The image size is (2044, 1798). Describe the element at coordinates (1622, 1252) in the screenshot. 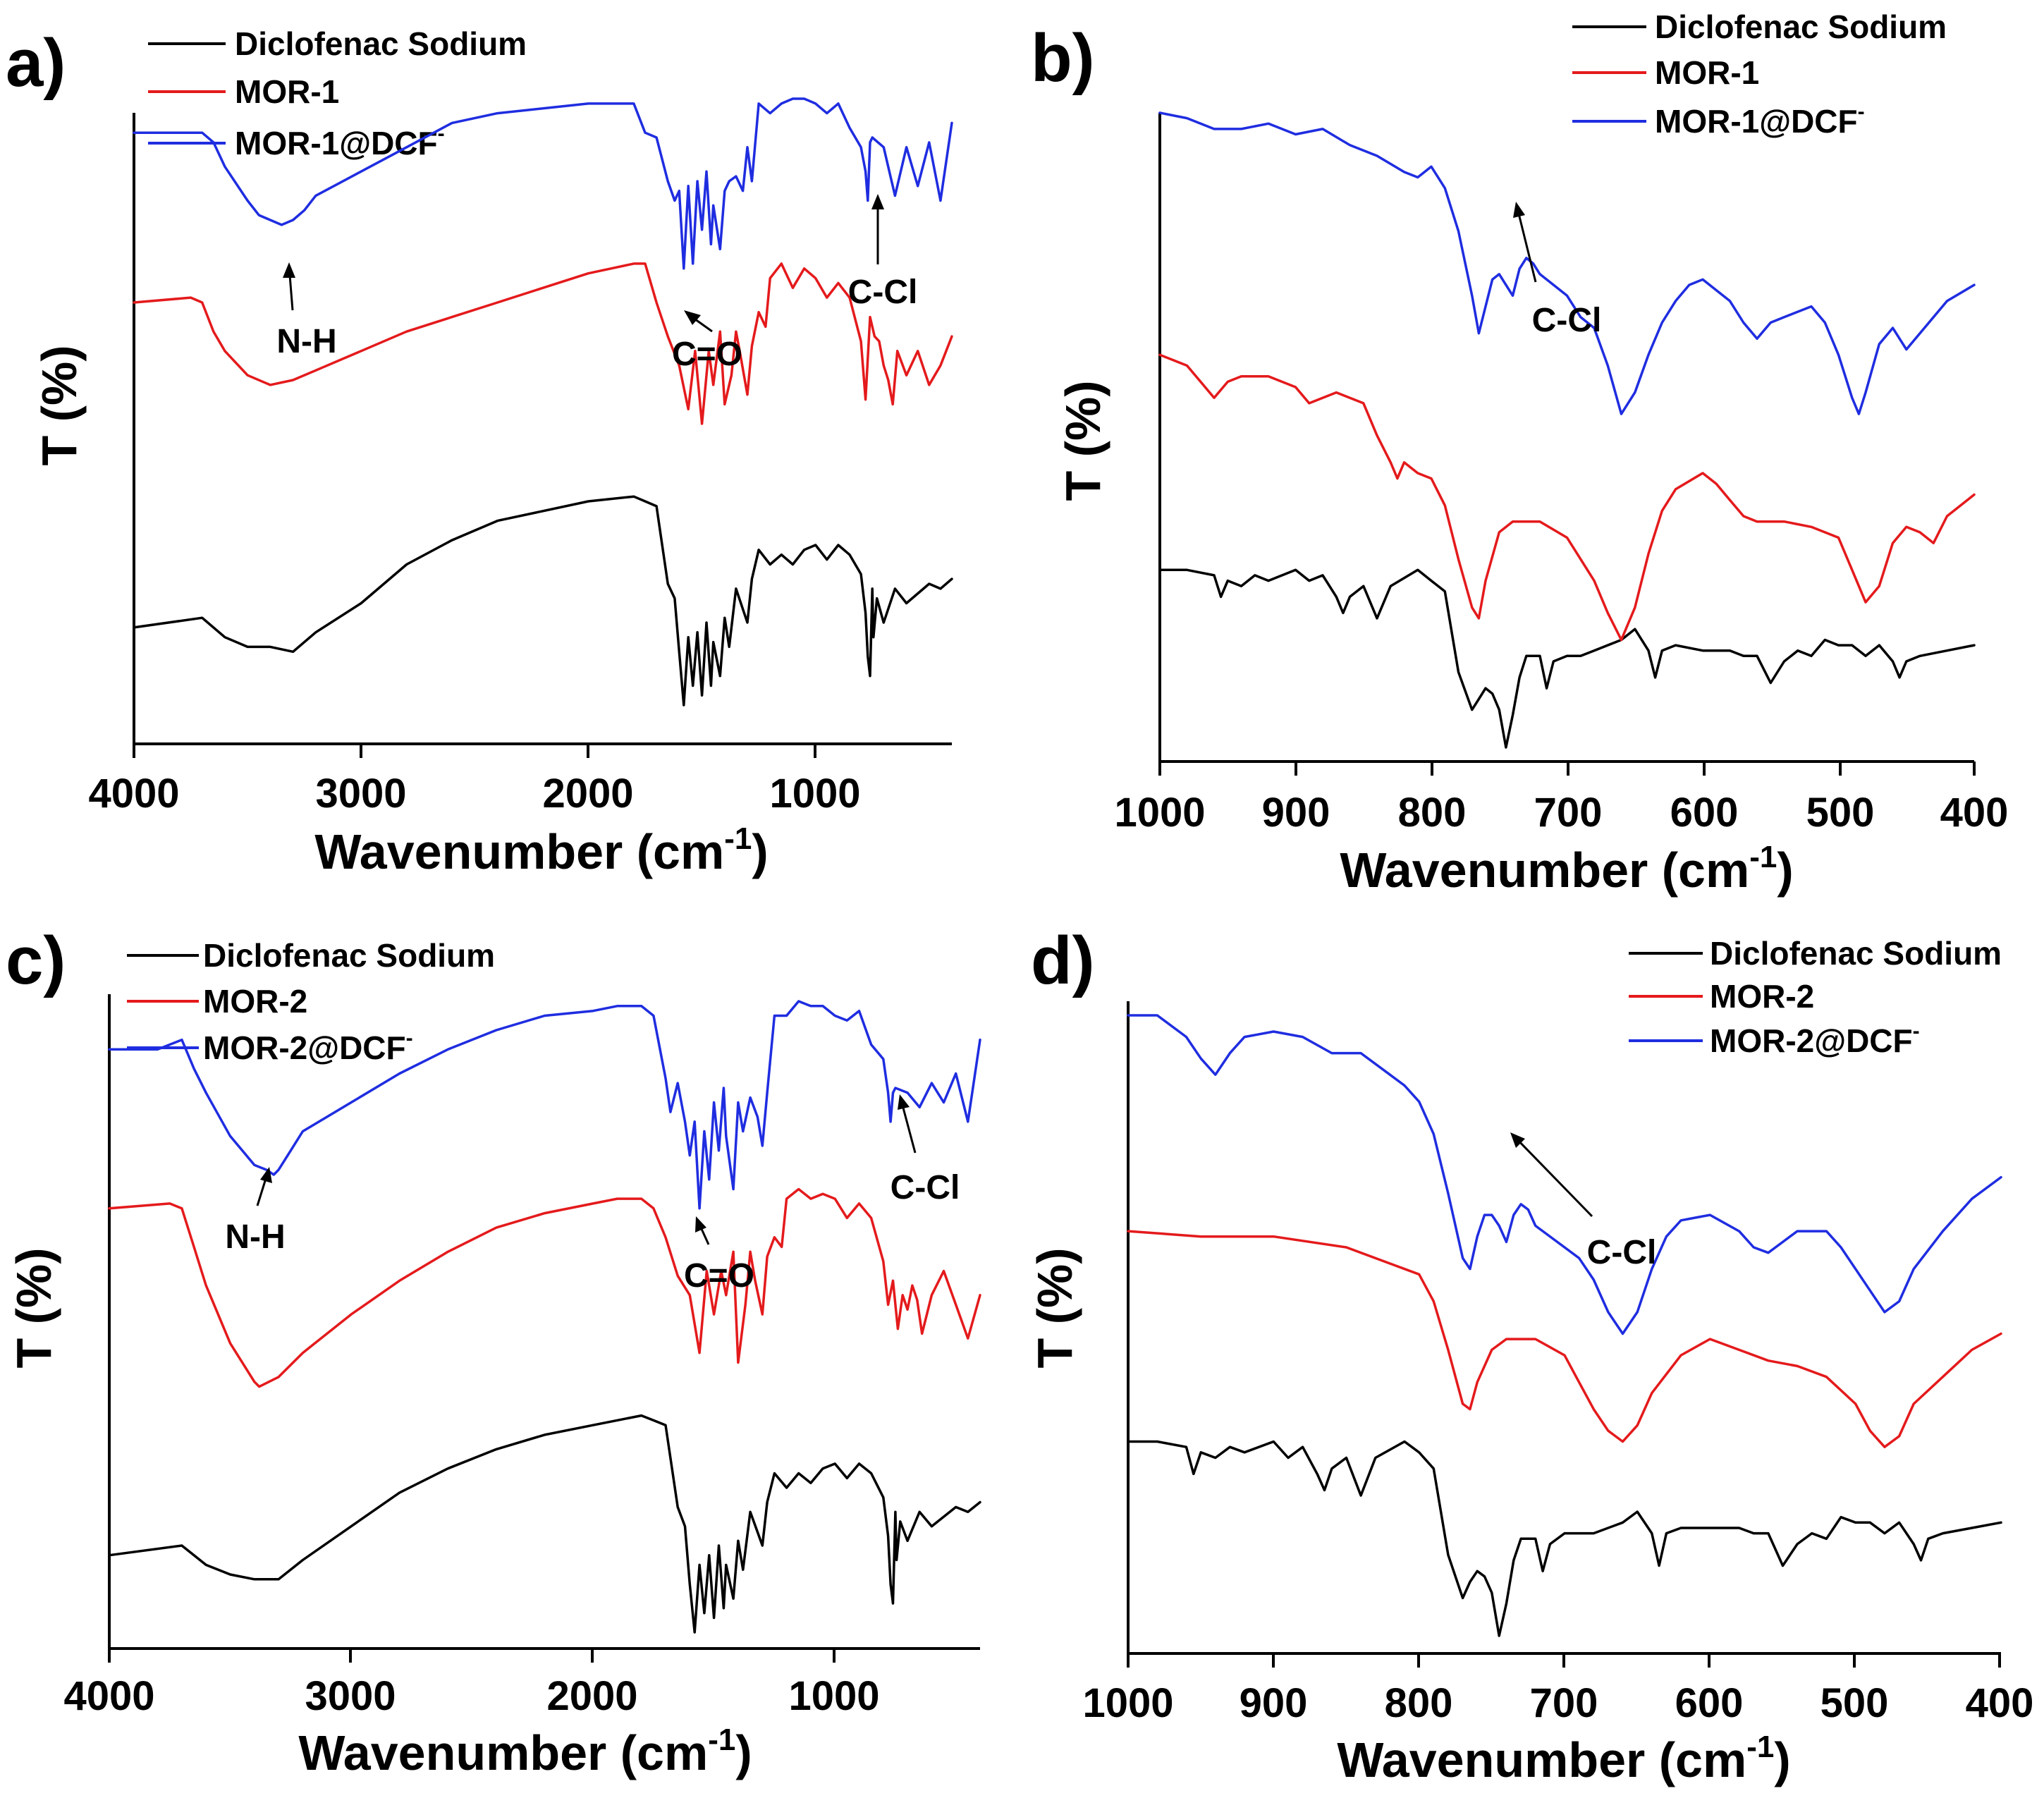

I see `panel-d-label-ccl: C-Cl` at that location.